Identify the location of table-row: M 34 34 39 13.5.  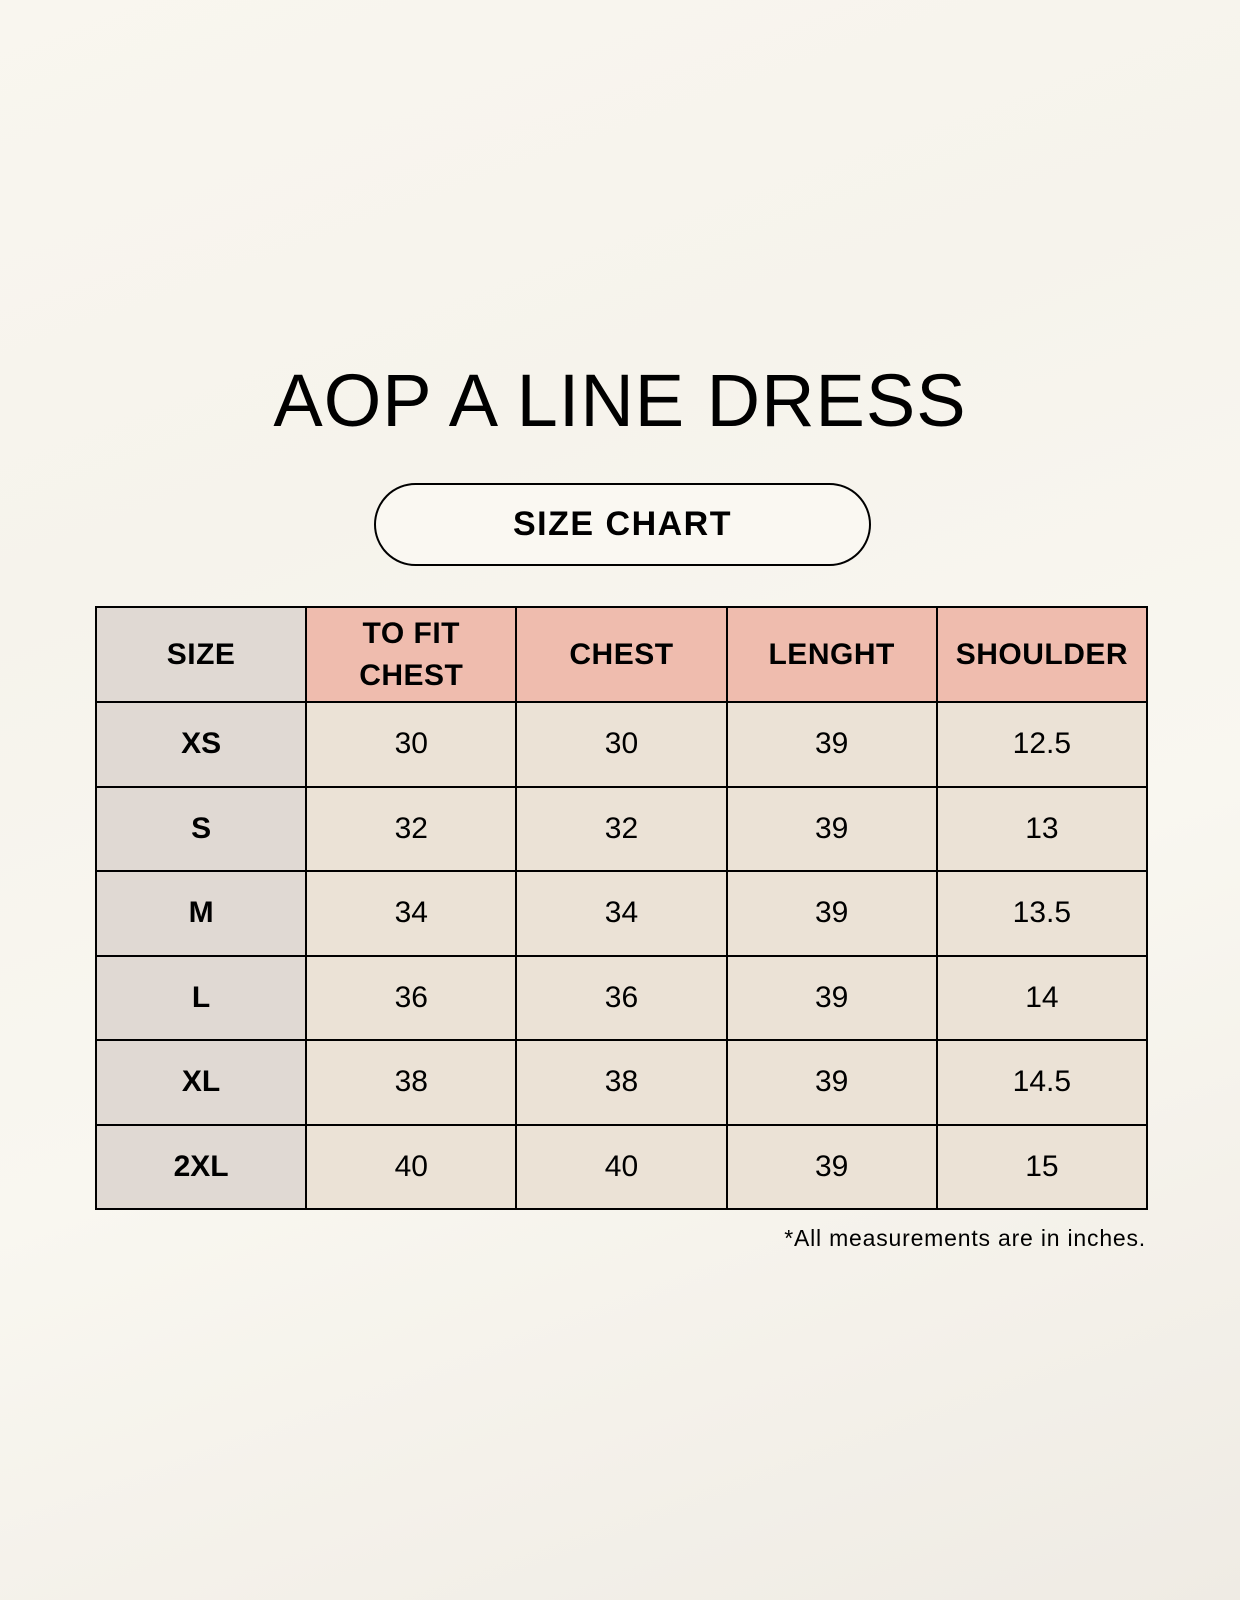
(621, 913).